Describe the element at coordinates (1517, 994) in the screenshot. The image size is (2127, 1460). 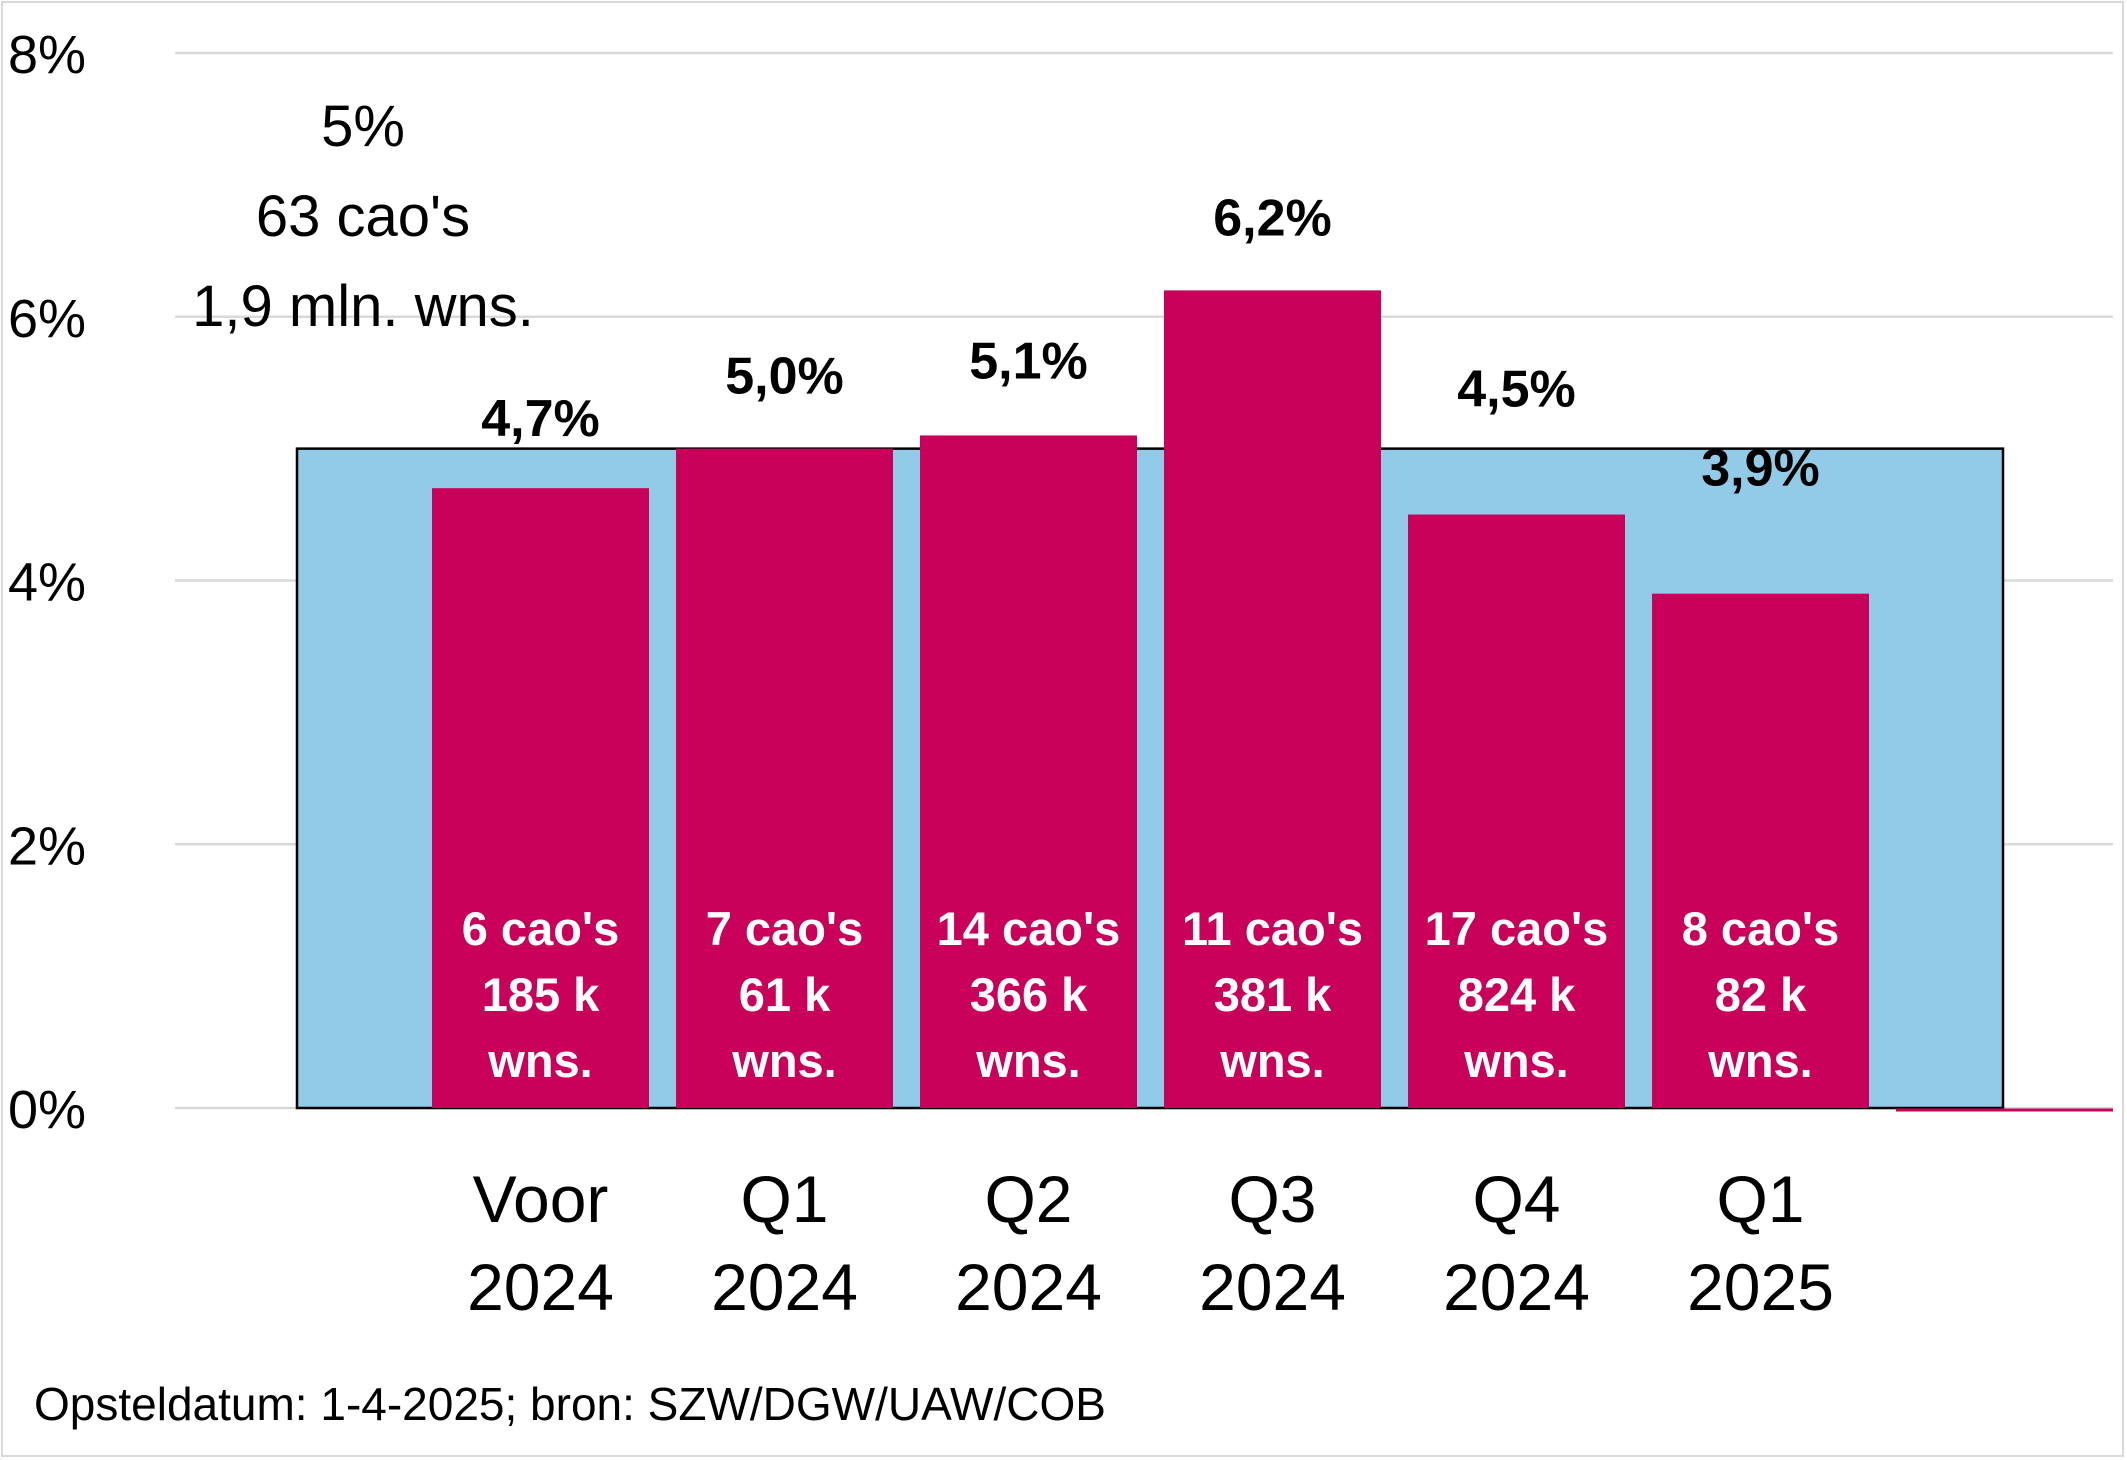
I see `bar-annotation-line: 824 k` at that location.